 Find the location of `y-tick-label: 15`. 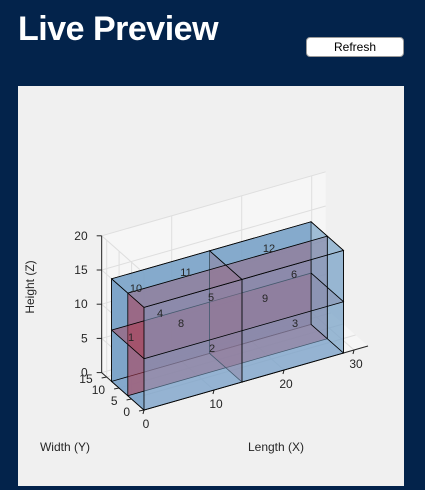

y-tick-label: 15 is located at coordinates (86, 379).